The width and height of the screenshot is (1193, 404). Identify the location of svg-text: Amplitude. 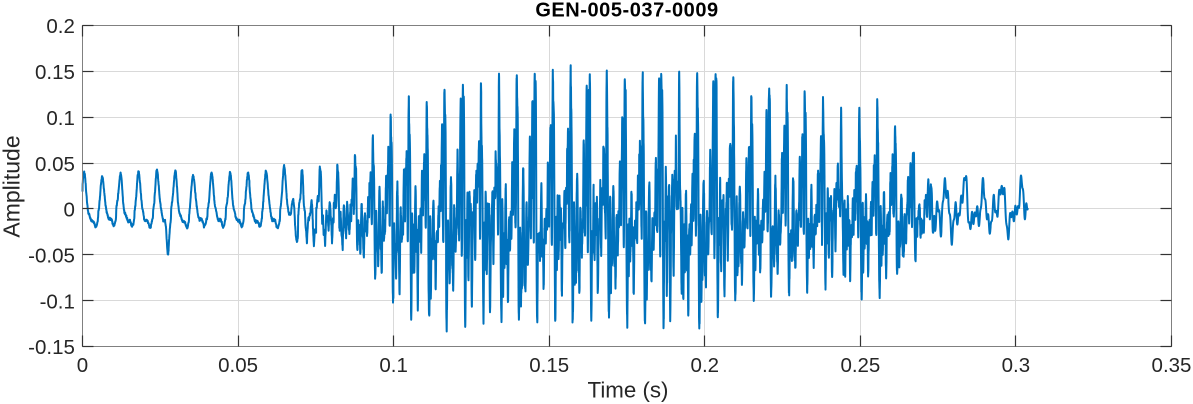
(12, 186).